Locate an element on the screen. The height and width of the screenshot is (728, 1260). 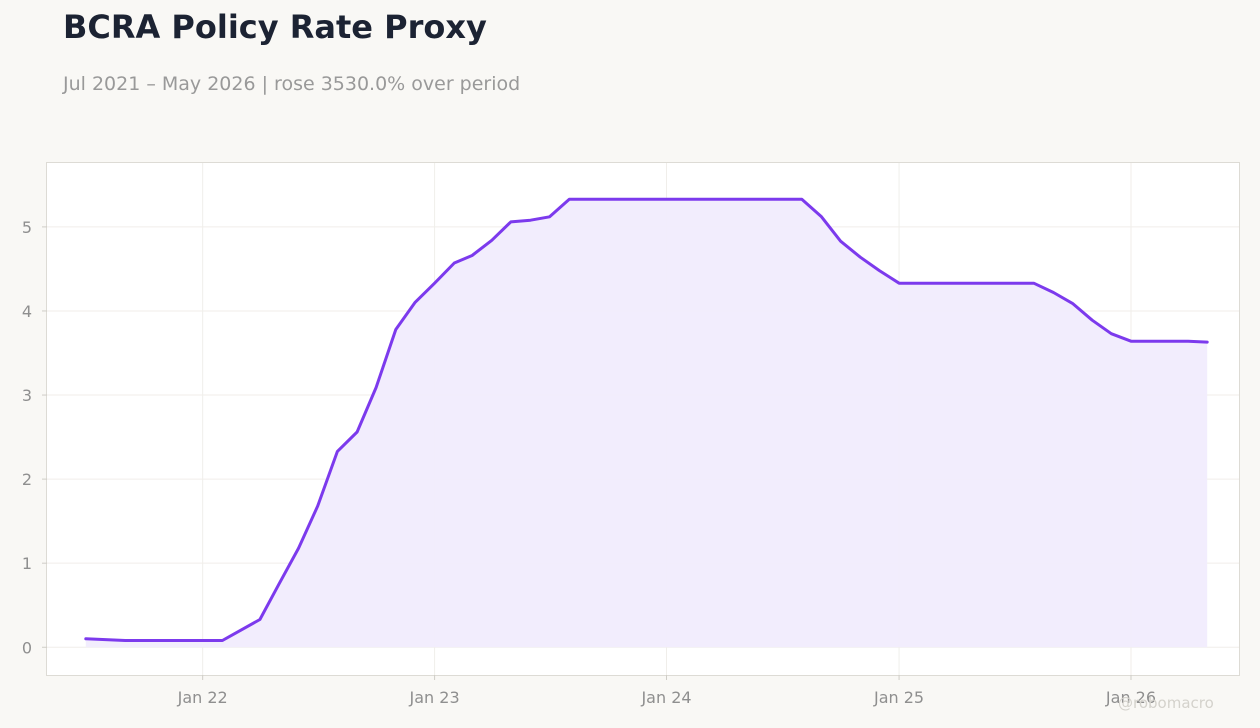
y-tick-label: 0 is located at coordinates (27, 647).